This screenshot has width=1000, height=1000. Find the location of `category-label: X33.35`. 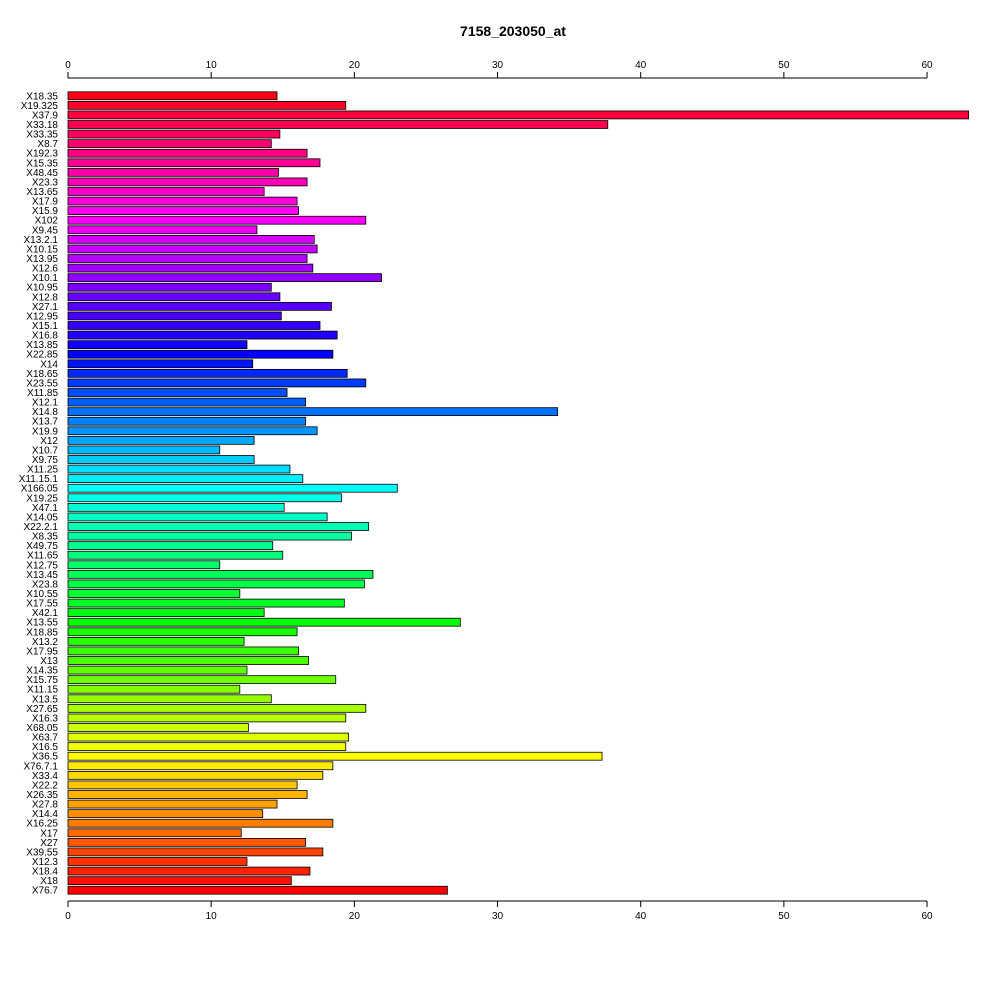

category-label: X33.35 is located at coordinates (42, 135).